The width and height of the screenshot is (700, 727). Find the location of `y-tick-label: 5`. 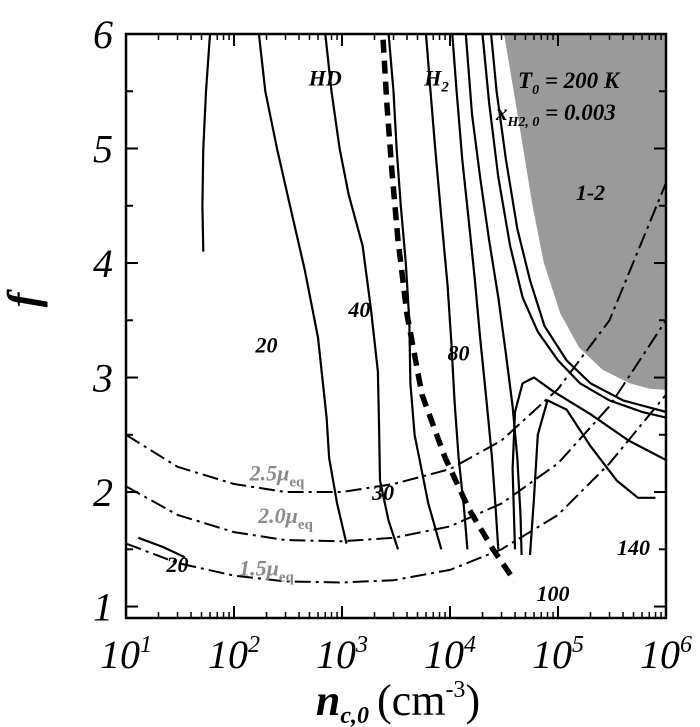

y-tick-label: 5 is located at coordinates (103, 149).